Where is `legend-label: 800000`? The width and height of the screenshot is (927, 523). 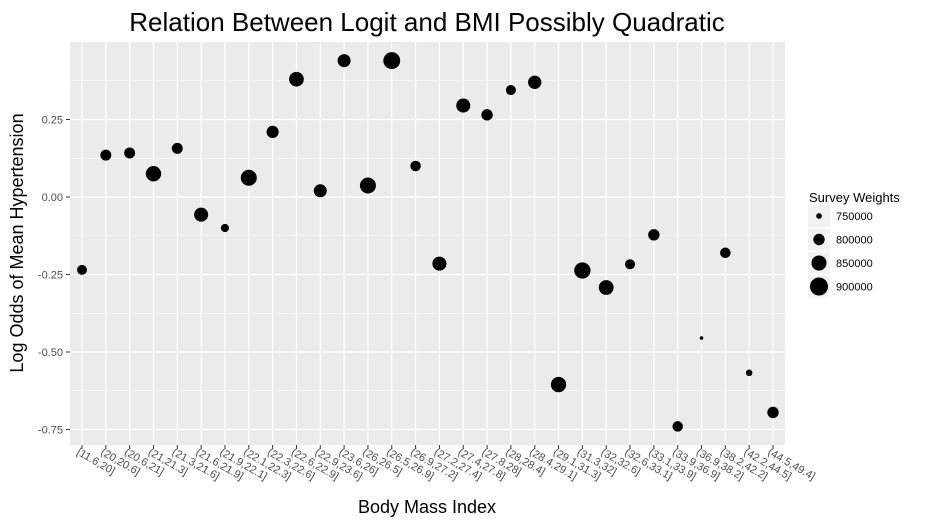
legend-label: 800000 is located at coordinates (854, 241).